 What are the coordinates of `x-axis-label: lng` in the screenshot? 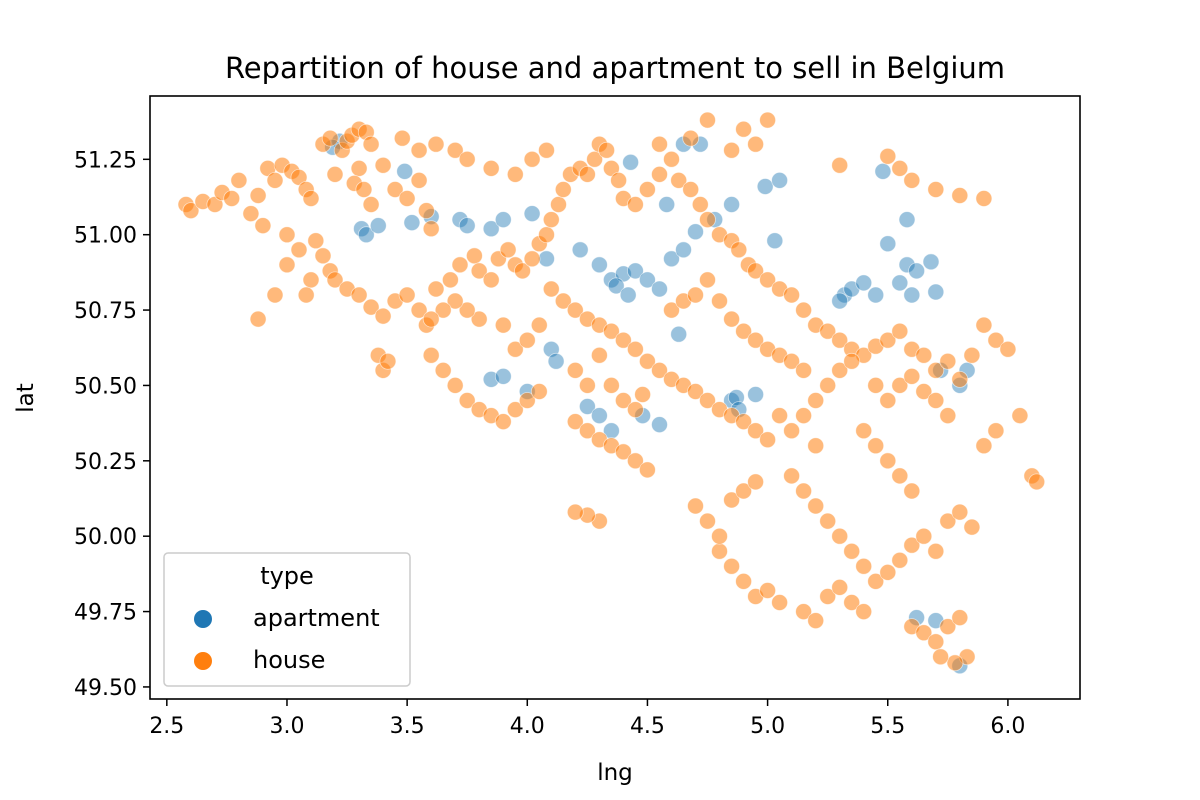 It's located at (615, 773).